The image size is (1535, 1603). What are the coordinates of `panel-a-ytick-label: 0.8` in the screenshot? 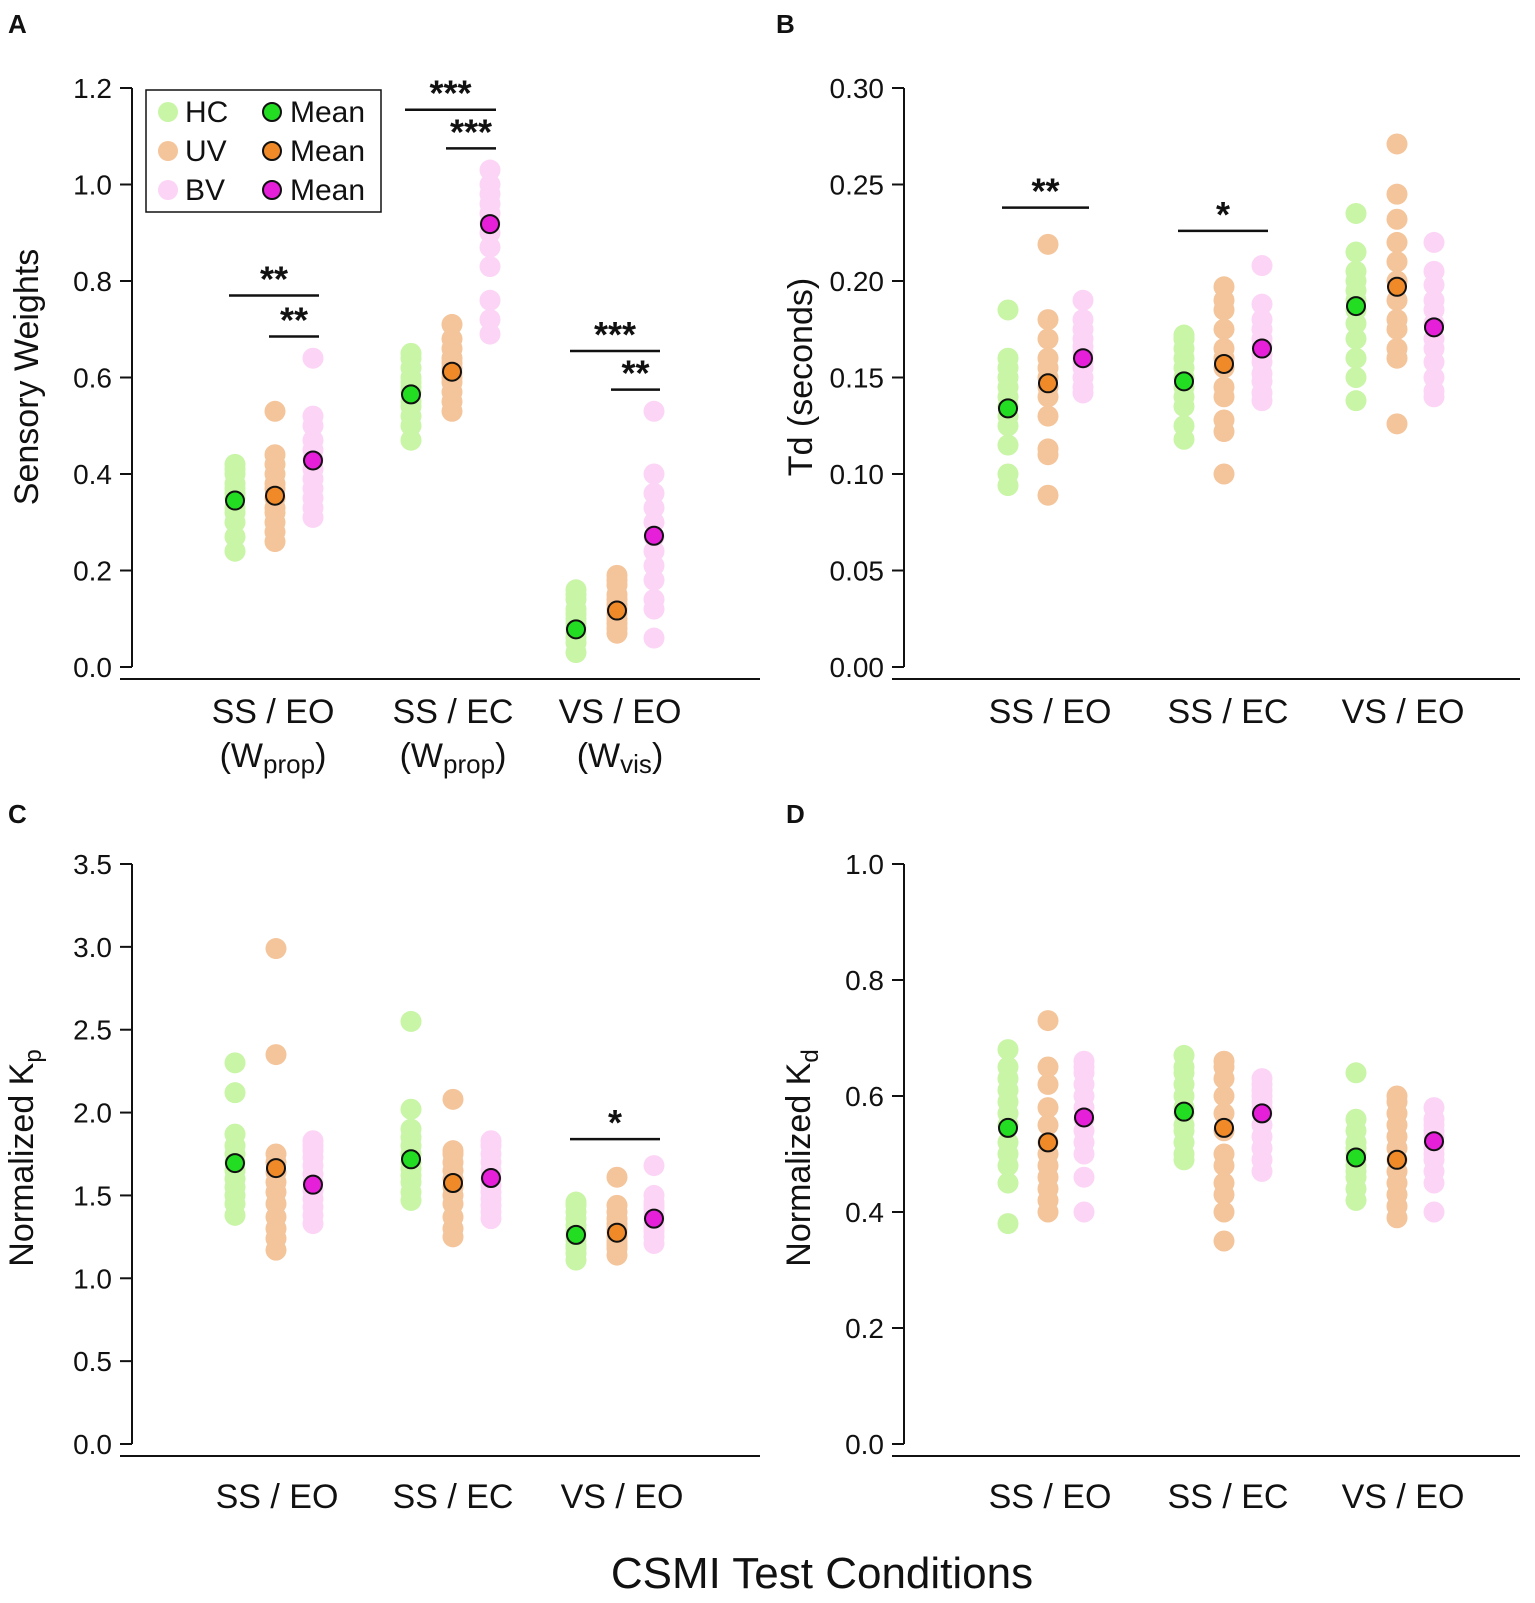 It's located at (92, 281).